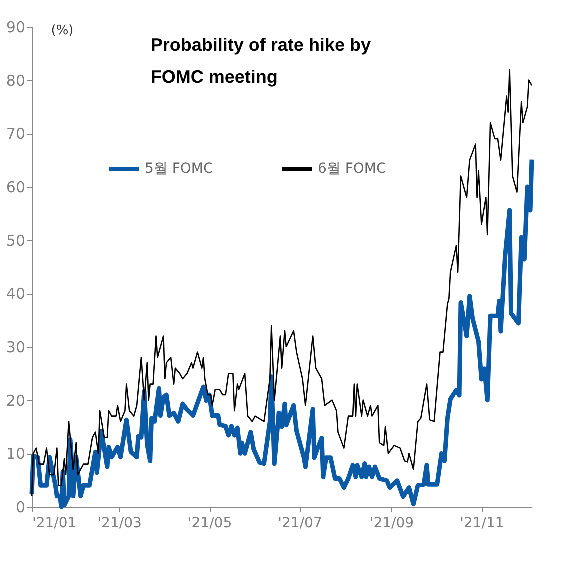 The image size is (571, 579). What do you see at coordinates (16, 134) in the screenshot?
I see `y-tick-label: 70` at bounding box center [16, 134].